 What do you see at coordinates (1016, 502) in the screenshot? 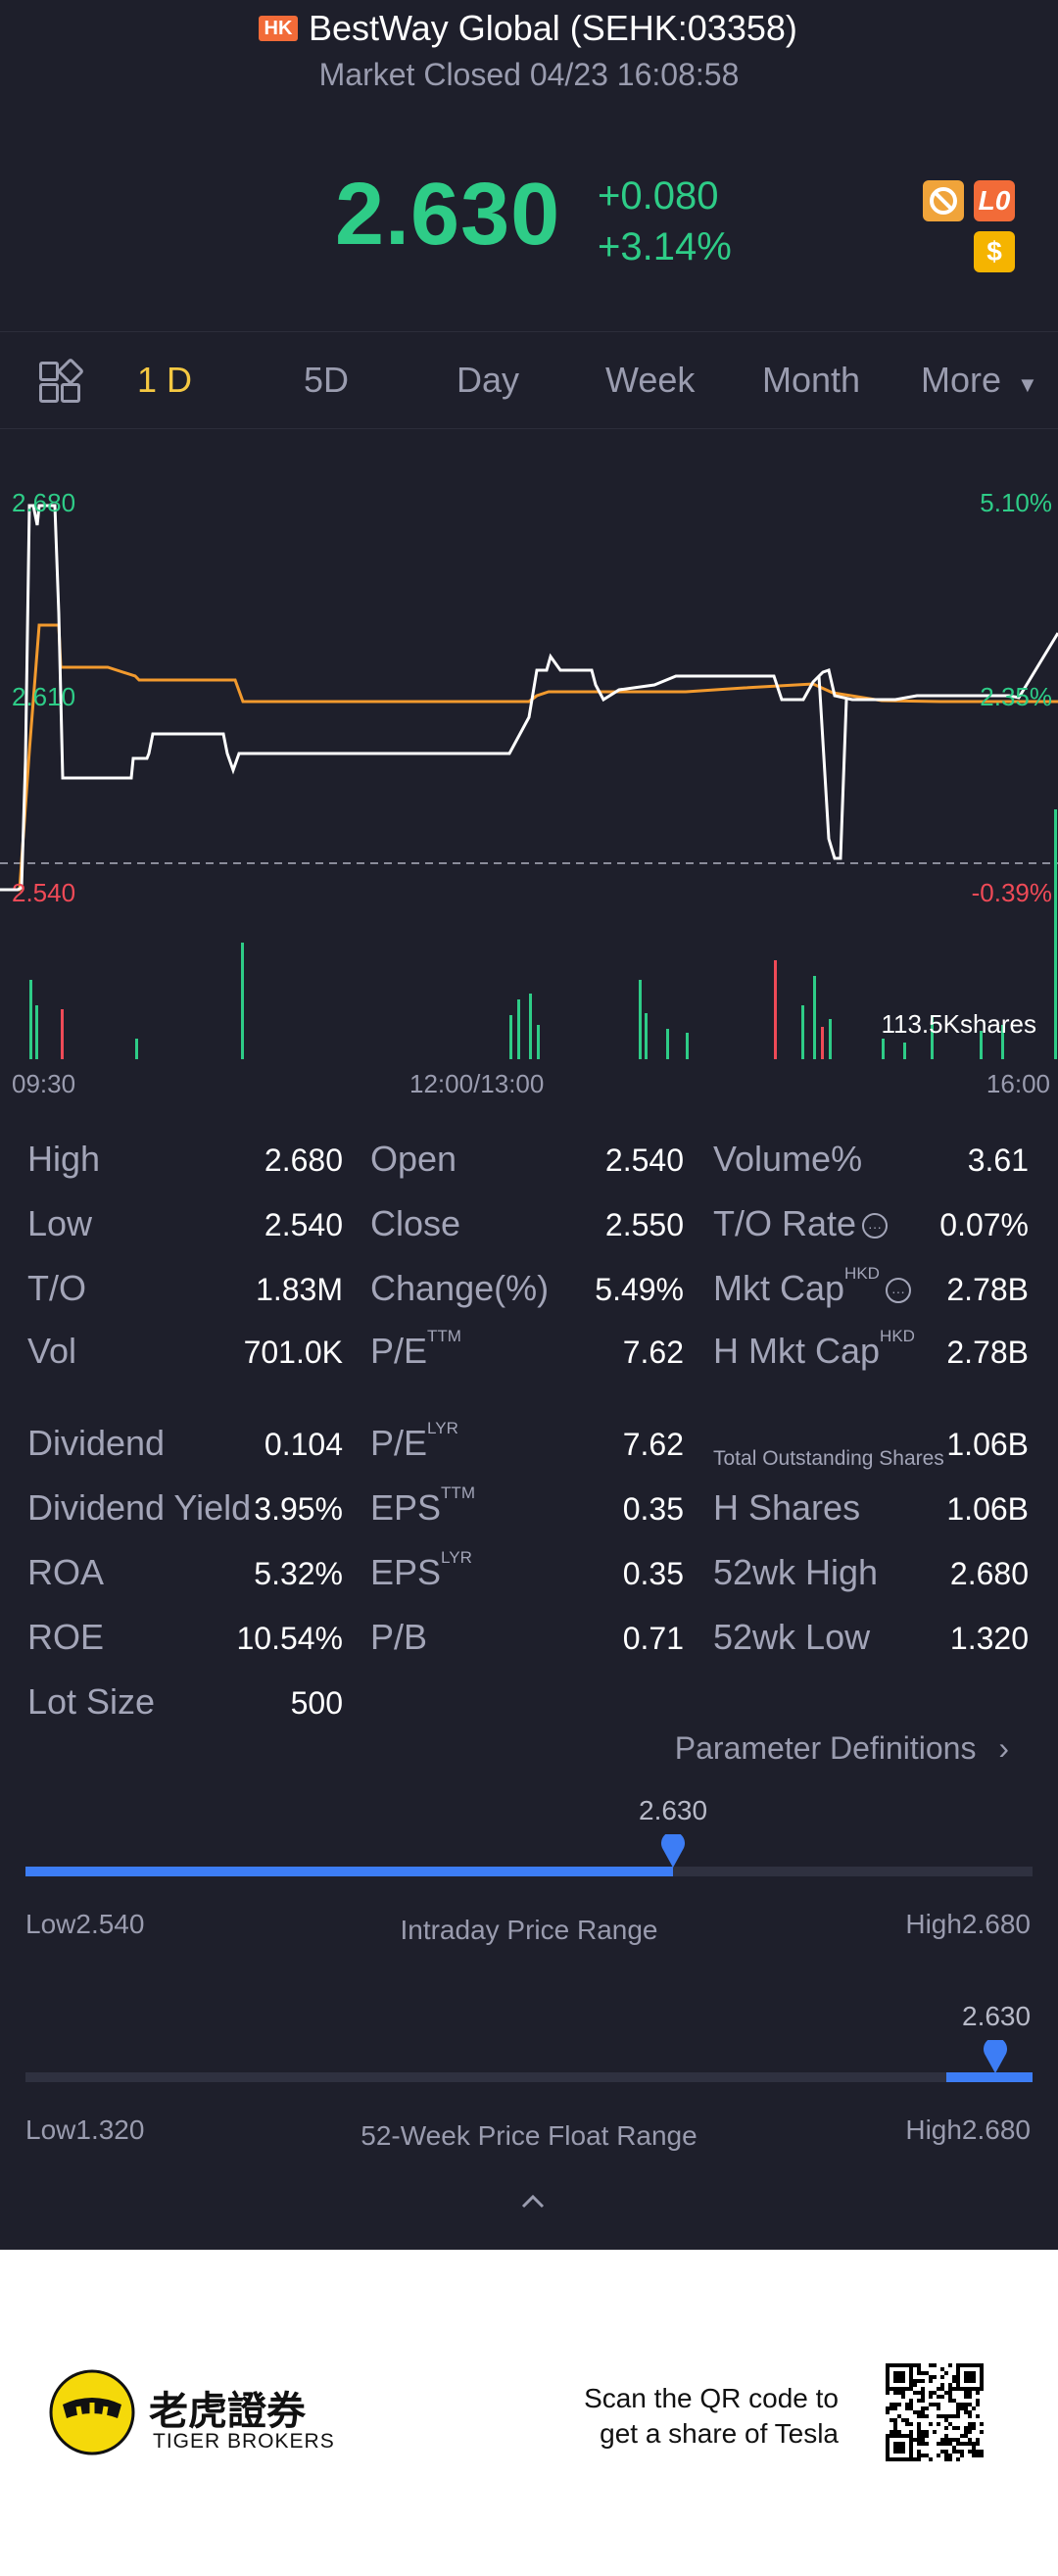
I see `chart-max-percent: 5.10%` at bounding box center [1016, 502].